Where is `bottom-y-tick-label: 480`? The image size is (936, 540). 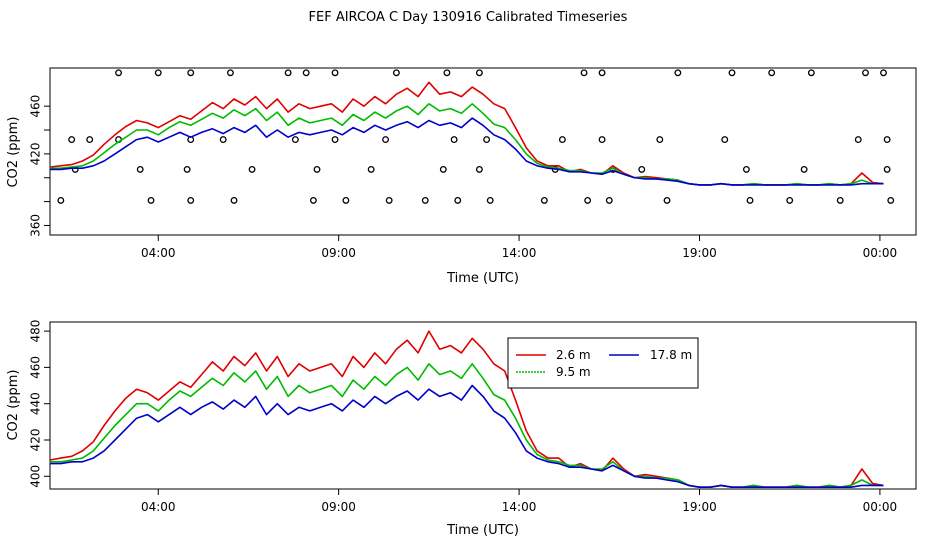
bottom-y-tick-label: 480 is located at coordinates (36, 331).